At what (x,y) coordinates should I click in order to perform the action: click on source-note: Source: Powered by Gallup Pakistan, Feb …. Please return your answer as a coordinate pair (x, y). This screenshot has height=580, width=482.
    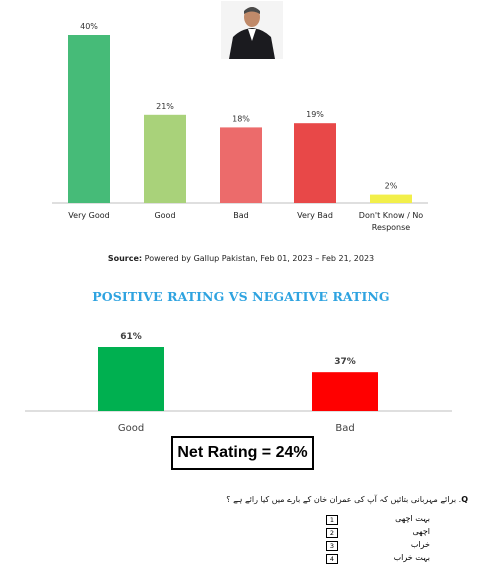
    Looking at the image, I should click on (241, 258).